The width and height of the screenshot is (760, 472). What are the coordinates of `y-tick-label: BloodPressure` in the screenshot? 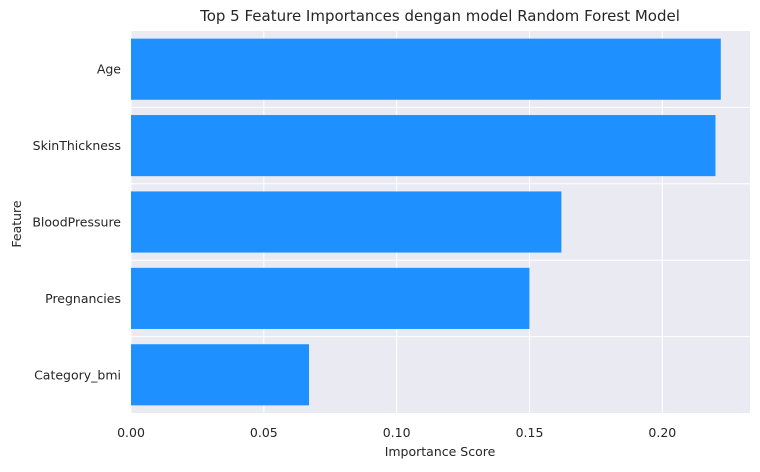 It's located at (76, 222).